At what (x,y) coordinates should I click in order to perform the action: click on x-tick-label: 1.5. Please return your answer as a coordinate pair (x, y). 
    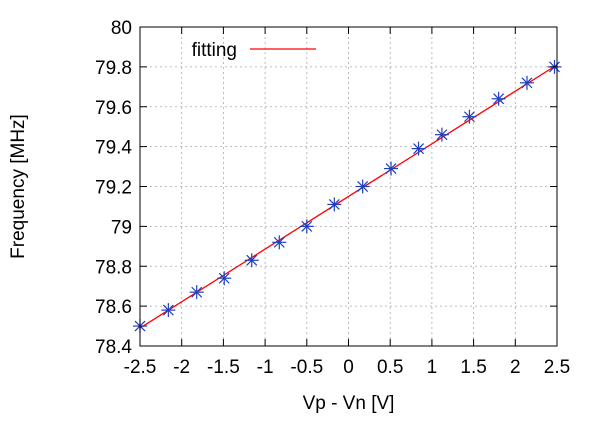
    Looking at the image, I should click on (473, 367).